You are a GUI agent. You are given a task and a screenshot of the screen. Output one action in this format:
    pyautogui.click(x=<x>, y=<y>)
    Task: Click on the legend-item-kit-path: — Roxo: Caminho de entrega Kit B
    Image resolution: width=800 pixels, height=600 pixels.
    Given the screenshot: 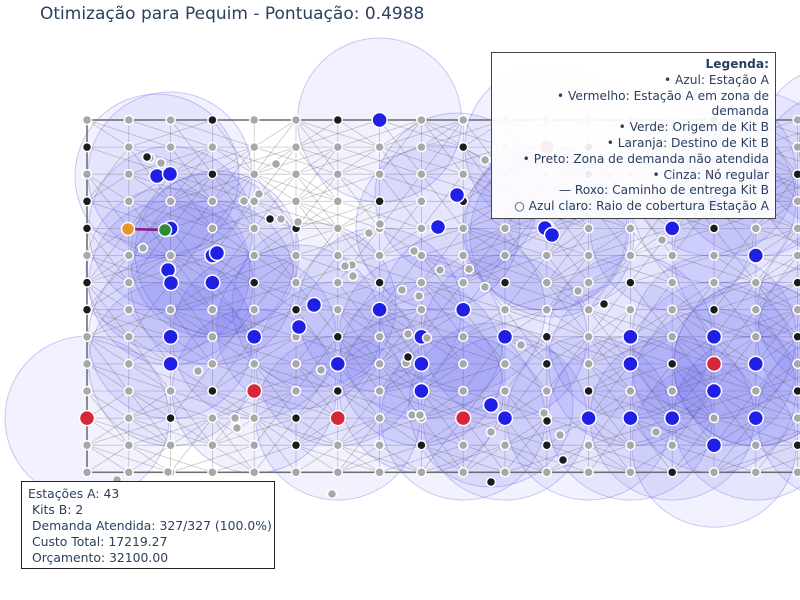 What is the action you would take?
    pyautogui.click(x=663, y=190)
    